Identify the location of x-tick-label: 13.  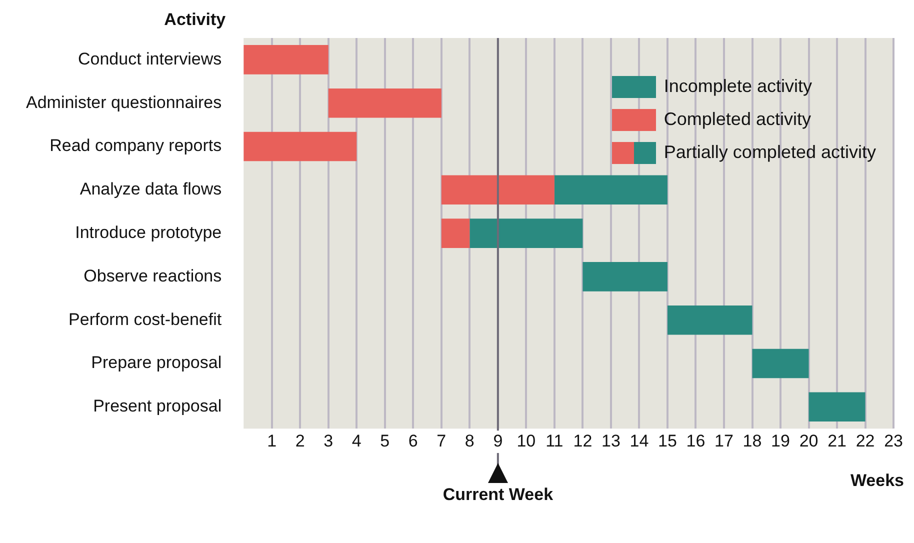
(611, 440).